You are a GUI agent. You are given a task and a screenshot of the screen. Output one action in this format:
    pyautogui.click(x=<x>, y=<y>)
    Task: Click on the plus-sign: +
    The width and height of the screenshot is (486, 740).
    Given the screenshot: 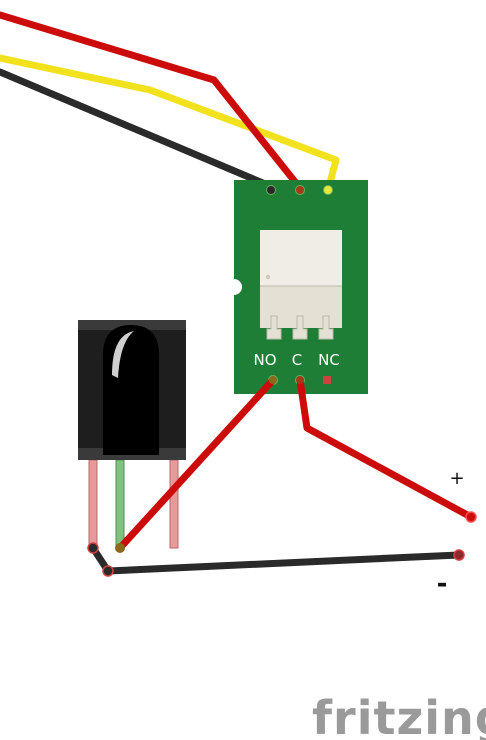 What is the action you would take?
    pyautogui.click(x=456, y=478)
    